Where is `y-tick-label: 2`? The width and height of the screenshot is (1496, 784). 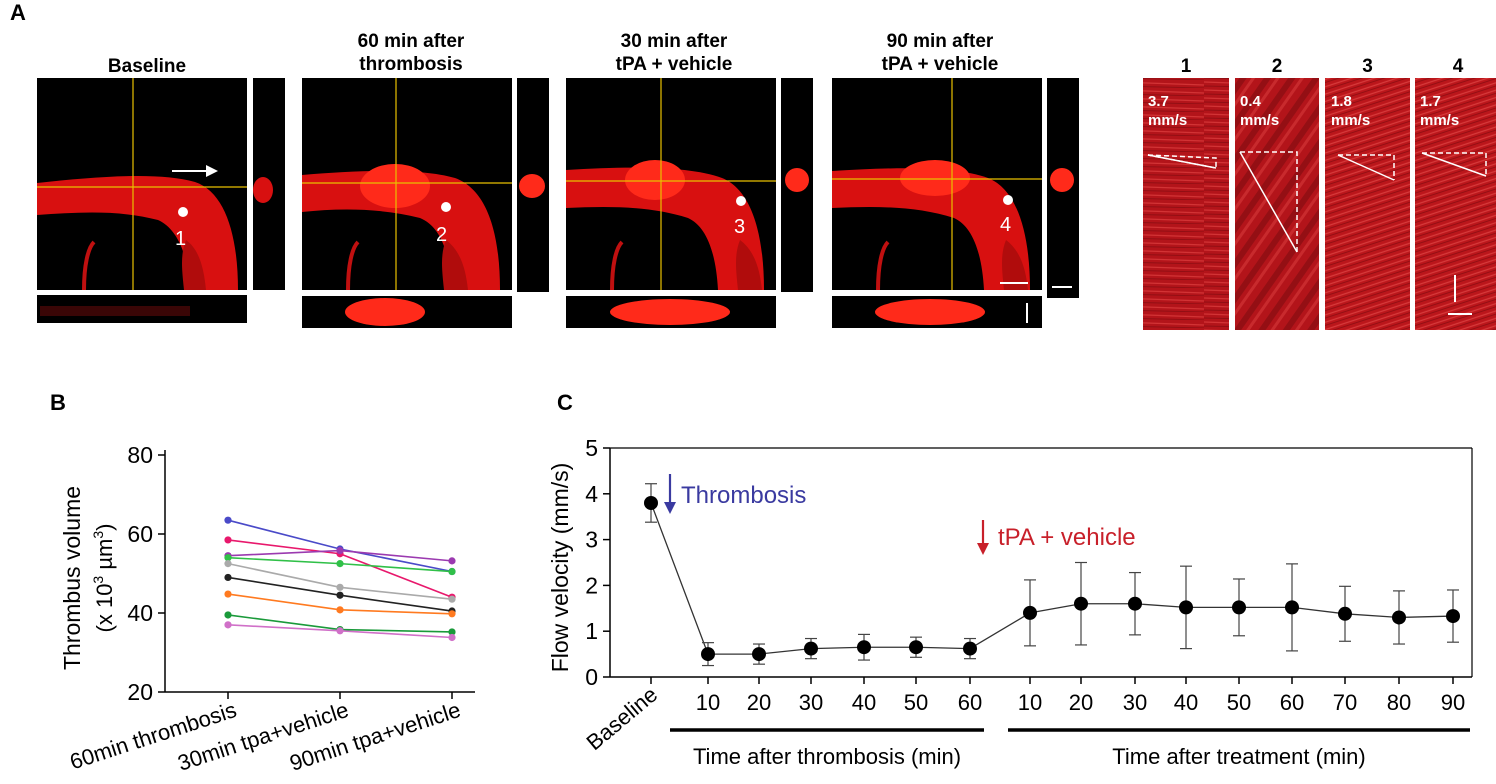
y-tick-label: 2 is located at coordinates (591, 585).